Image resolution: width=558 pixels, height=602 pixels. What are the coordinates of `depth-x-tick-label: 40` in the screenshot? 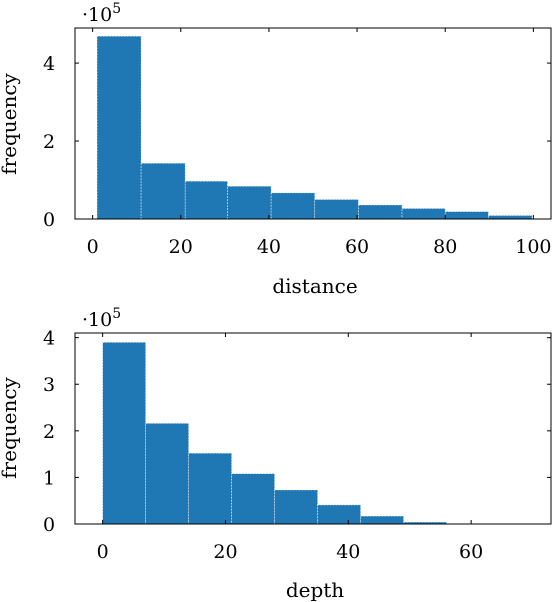 It's located at (348, 552).